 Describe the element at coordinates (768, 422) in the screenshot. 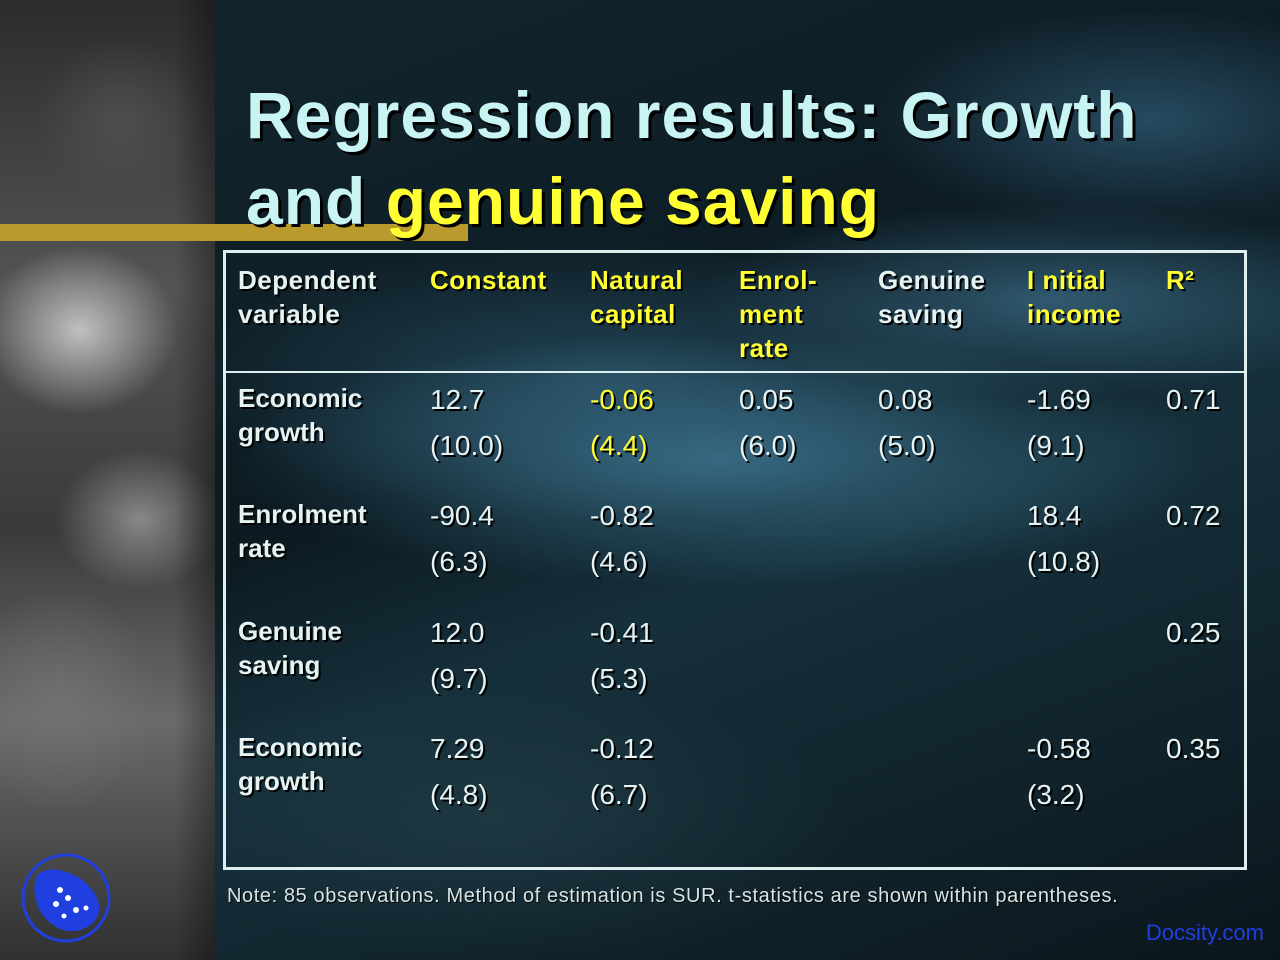

I see `cell-r1-enrolment-rate: 0.05 (6.0)` at that location.